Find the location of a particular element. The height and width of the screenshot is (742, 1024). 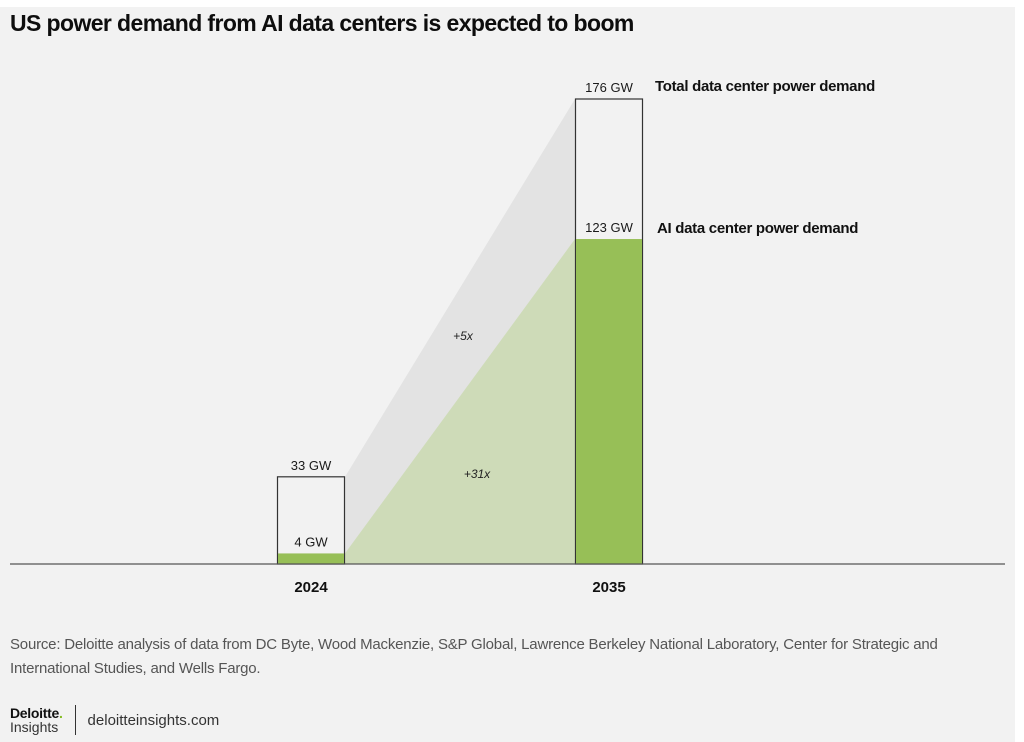

brand-name: Deloitte is located at coordinates (34, 713).